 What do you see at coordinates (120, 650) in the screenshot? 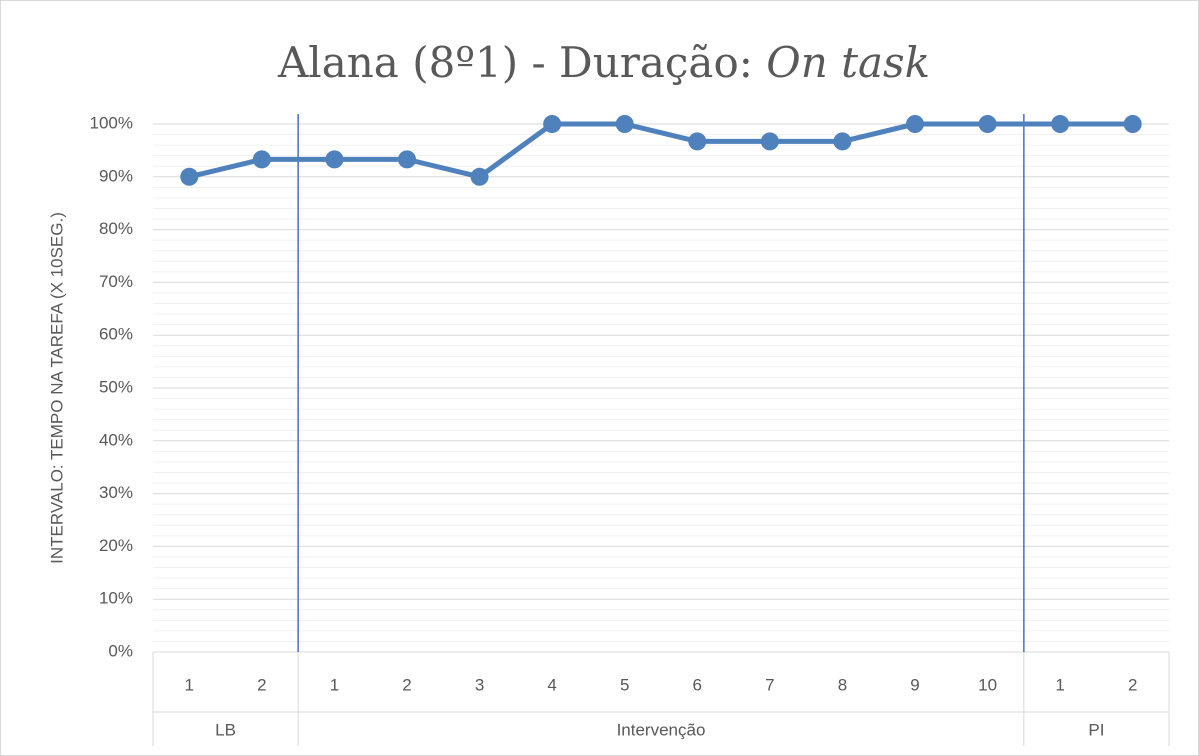
I see `y-tick-label: 0%` at bounding box center [120, 650].